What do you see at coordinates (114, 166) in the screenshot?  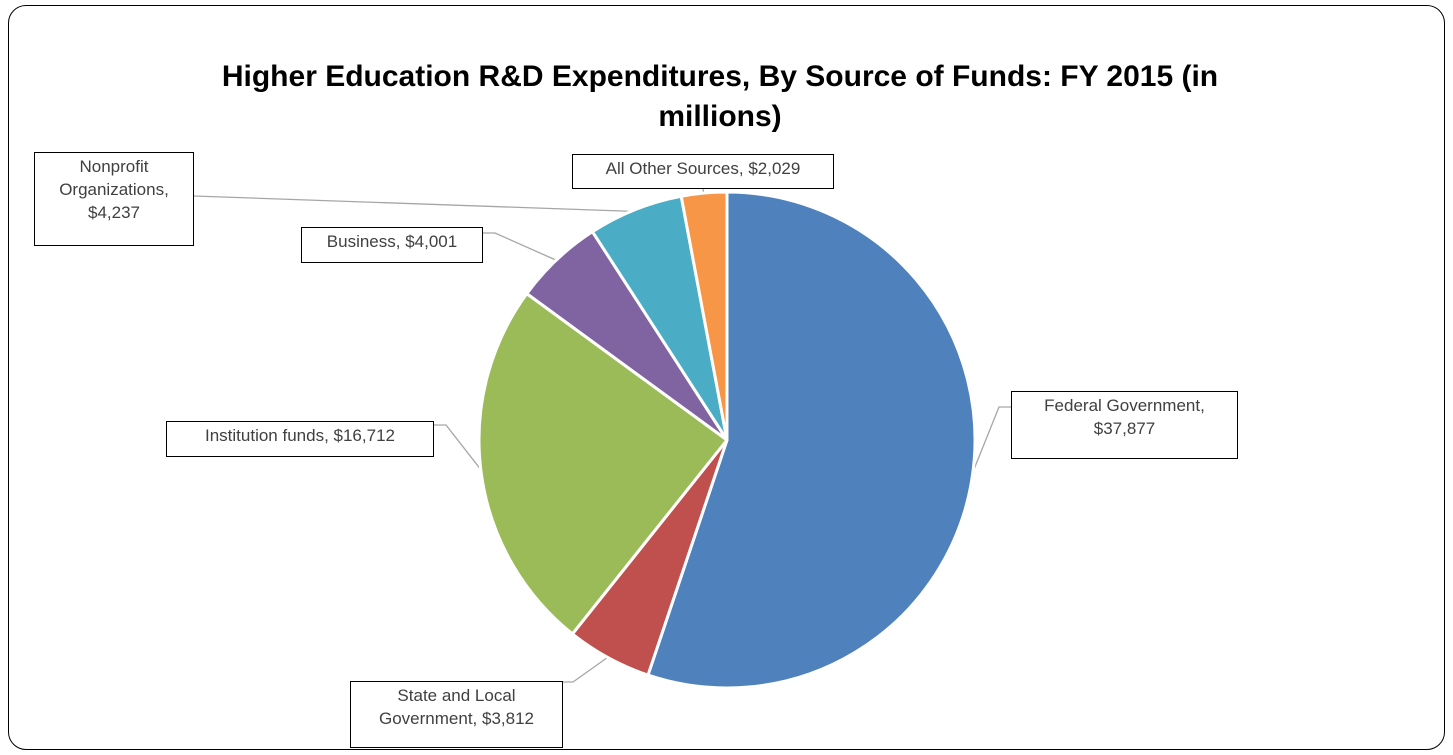 I see `data-label-line: Nonprofit` at bounding box center [114, 166].